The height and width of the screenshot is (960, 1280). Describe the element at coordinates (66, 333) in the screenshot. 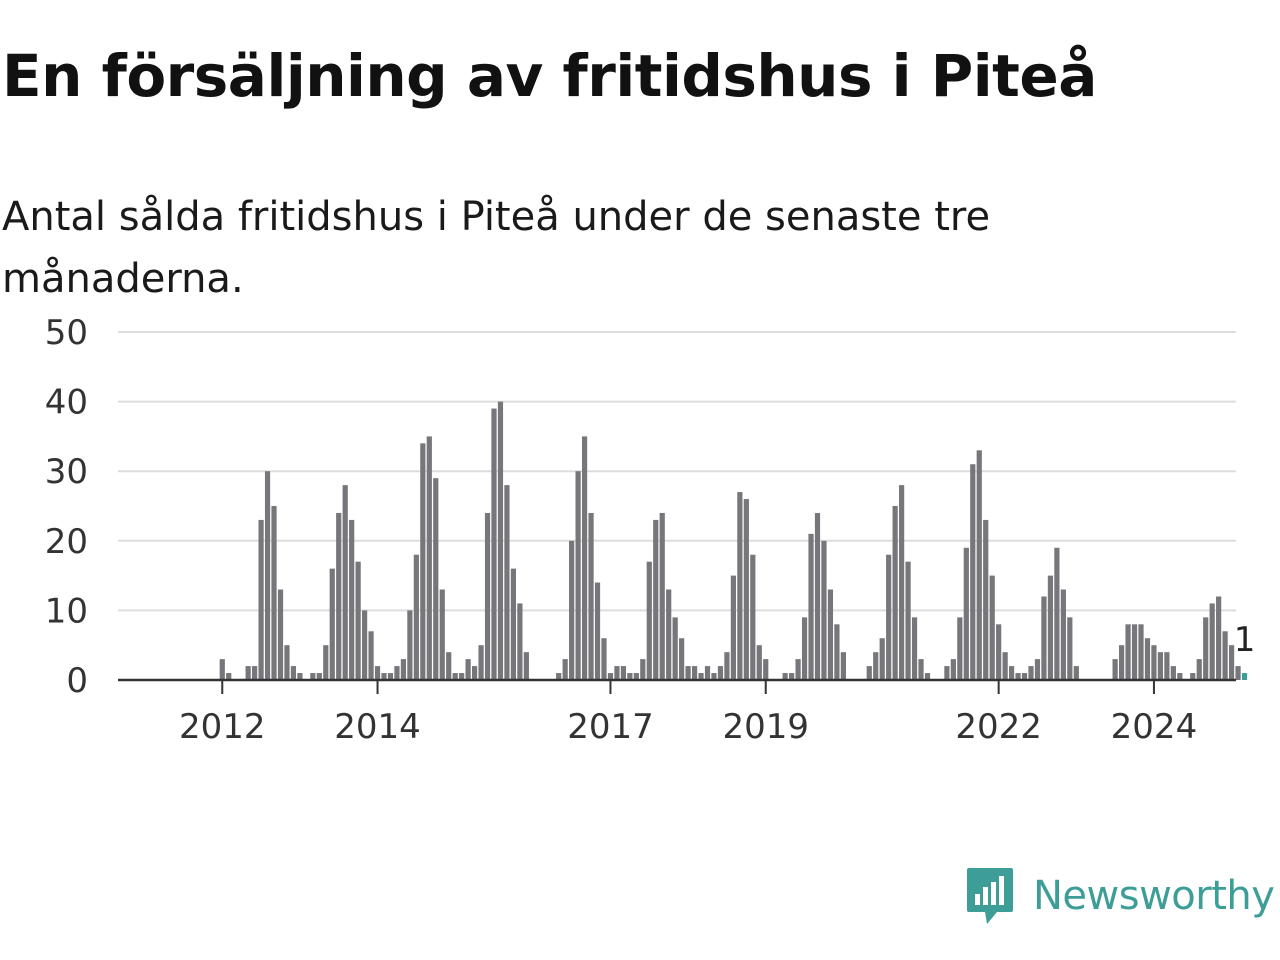

I see `y-tick-label: 50` at that location.